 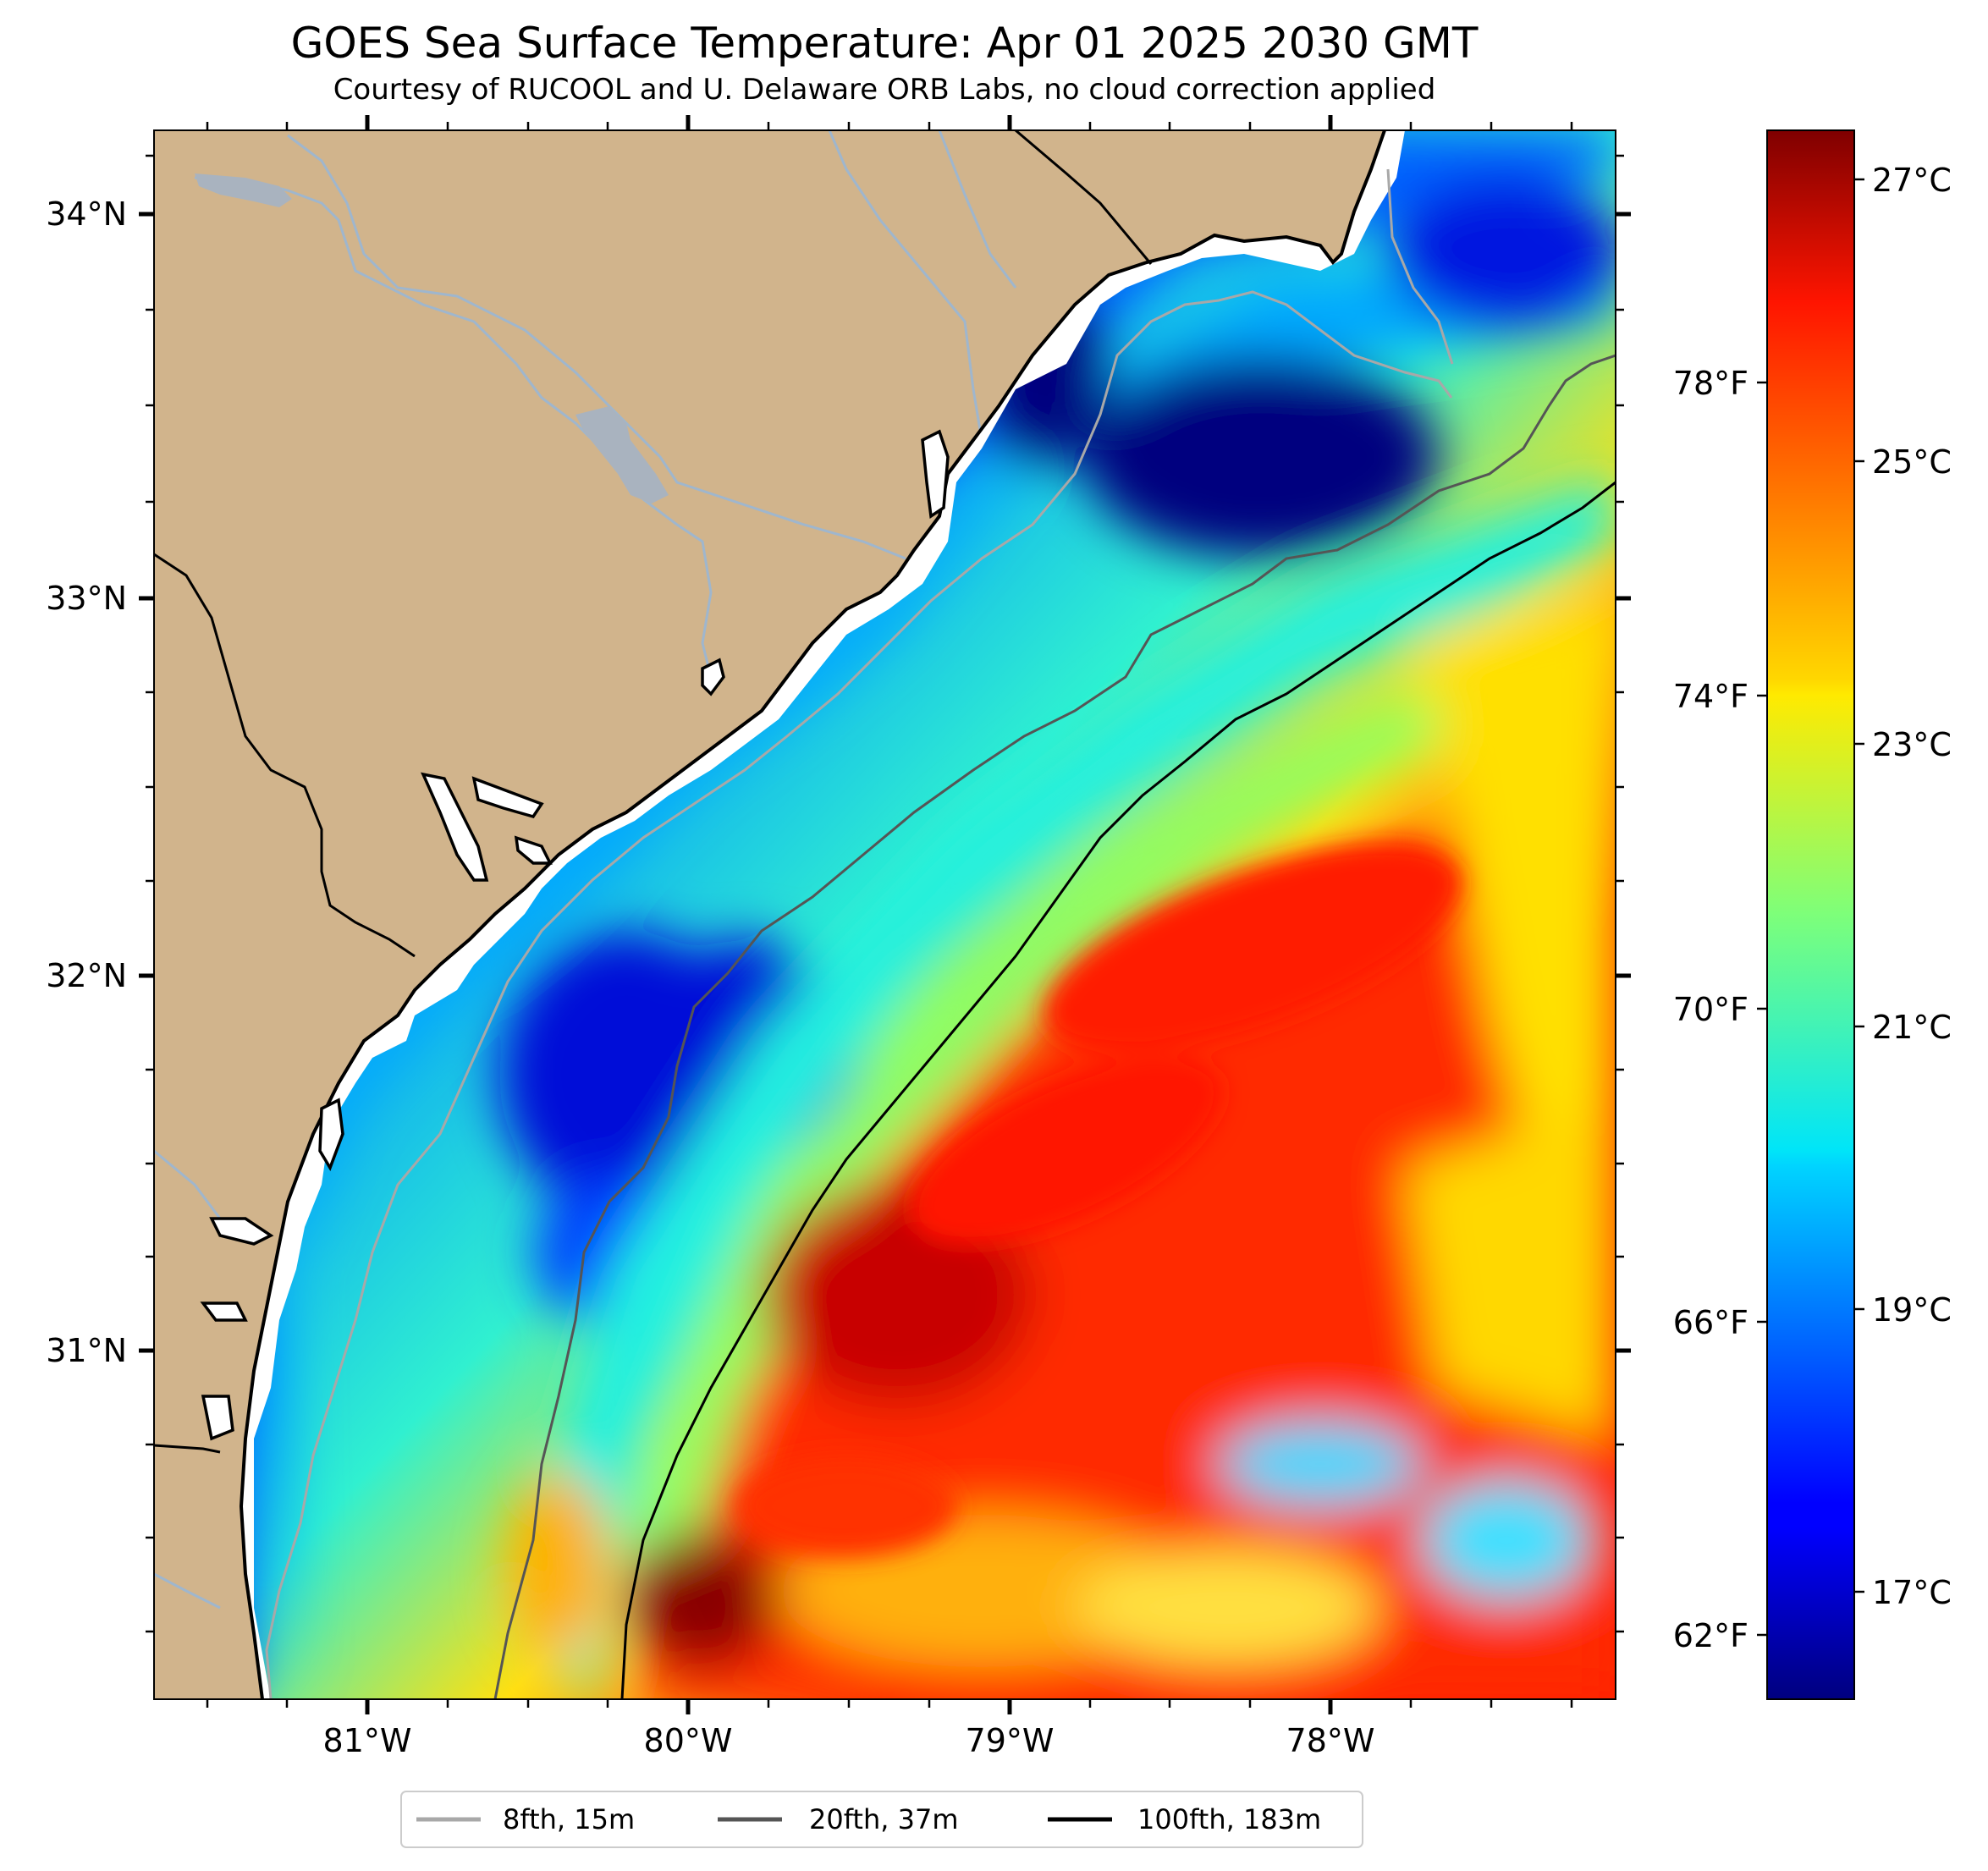 I want to click on lon-label: 80°W, so click(x=688, y=1741).